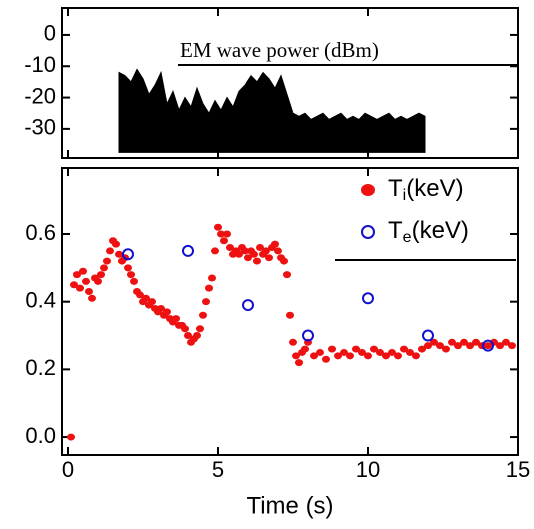  I want to click on x-tick-label: 15, so click(518, 469).